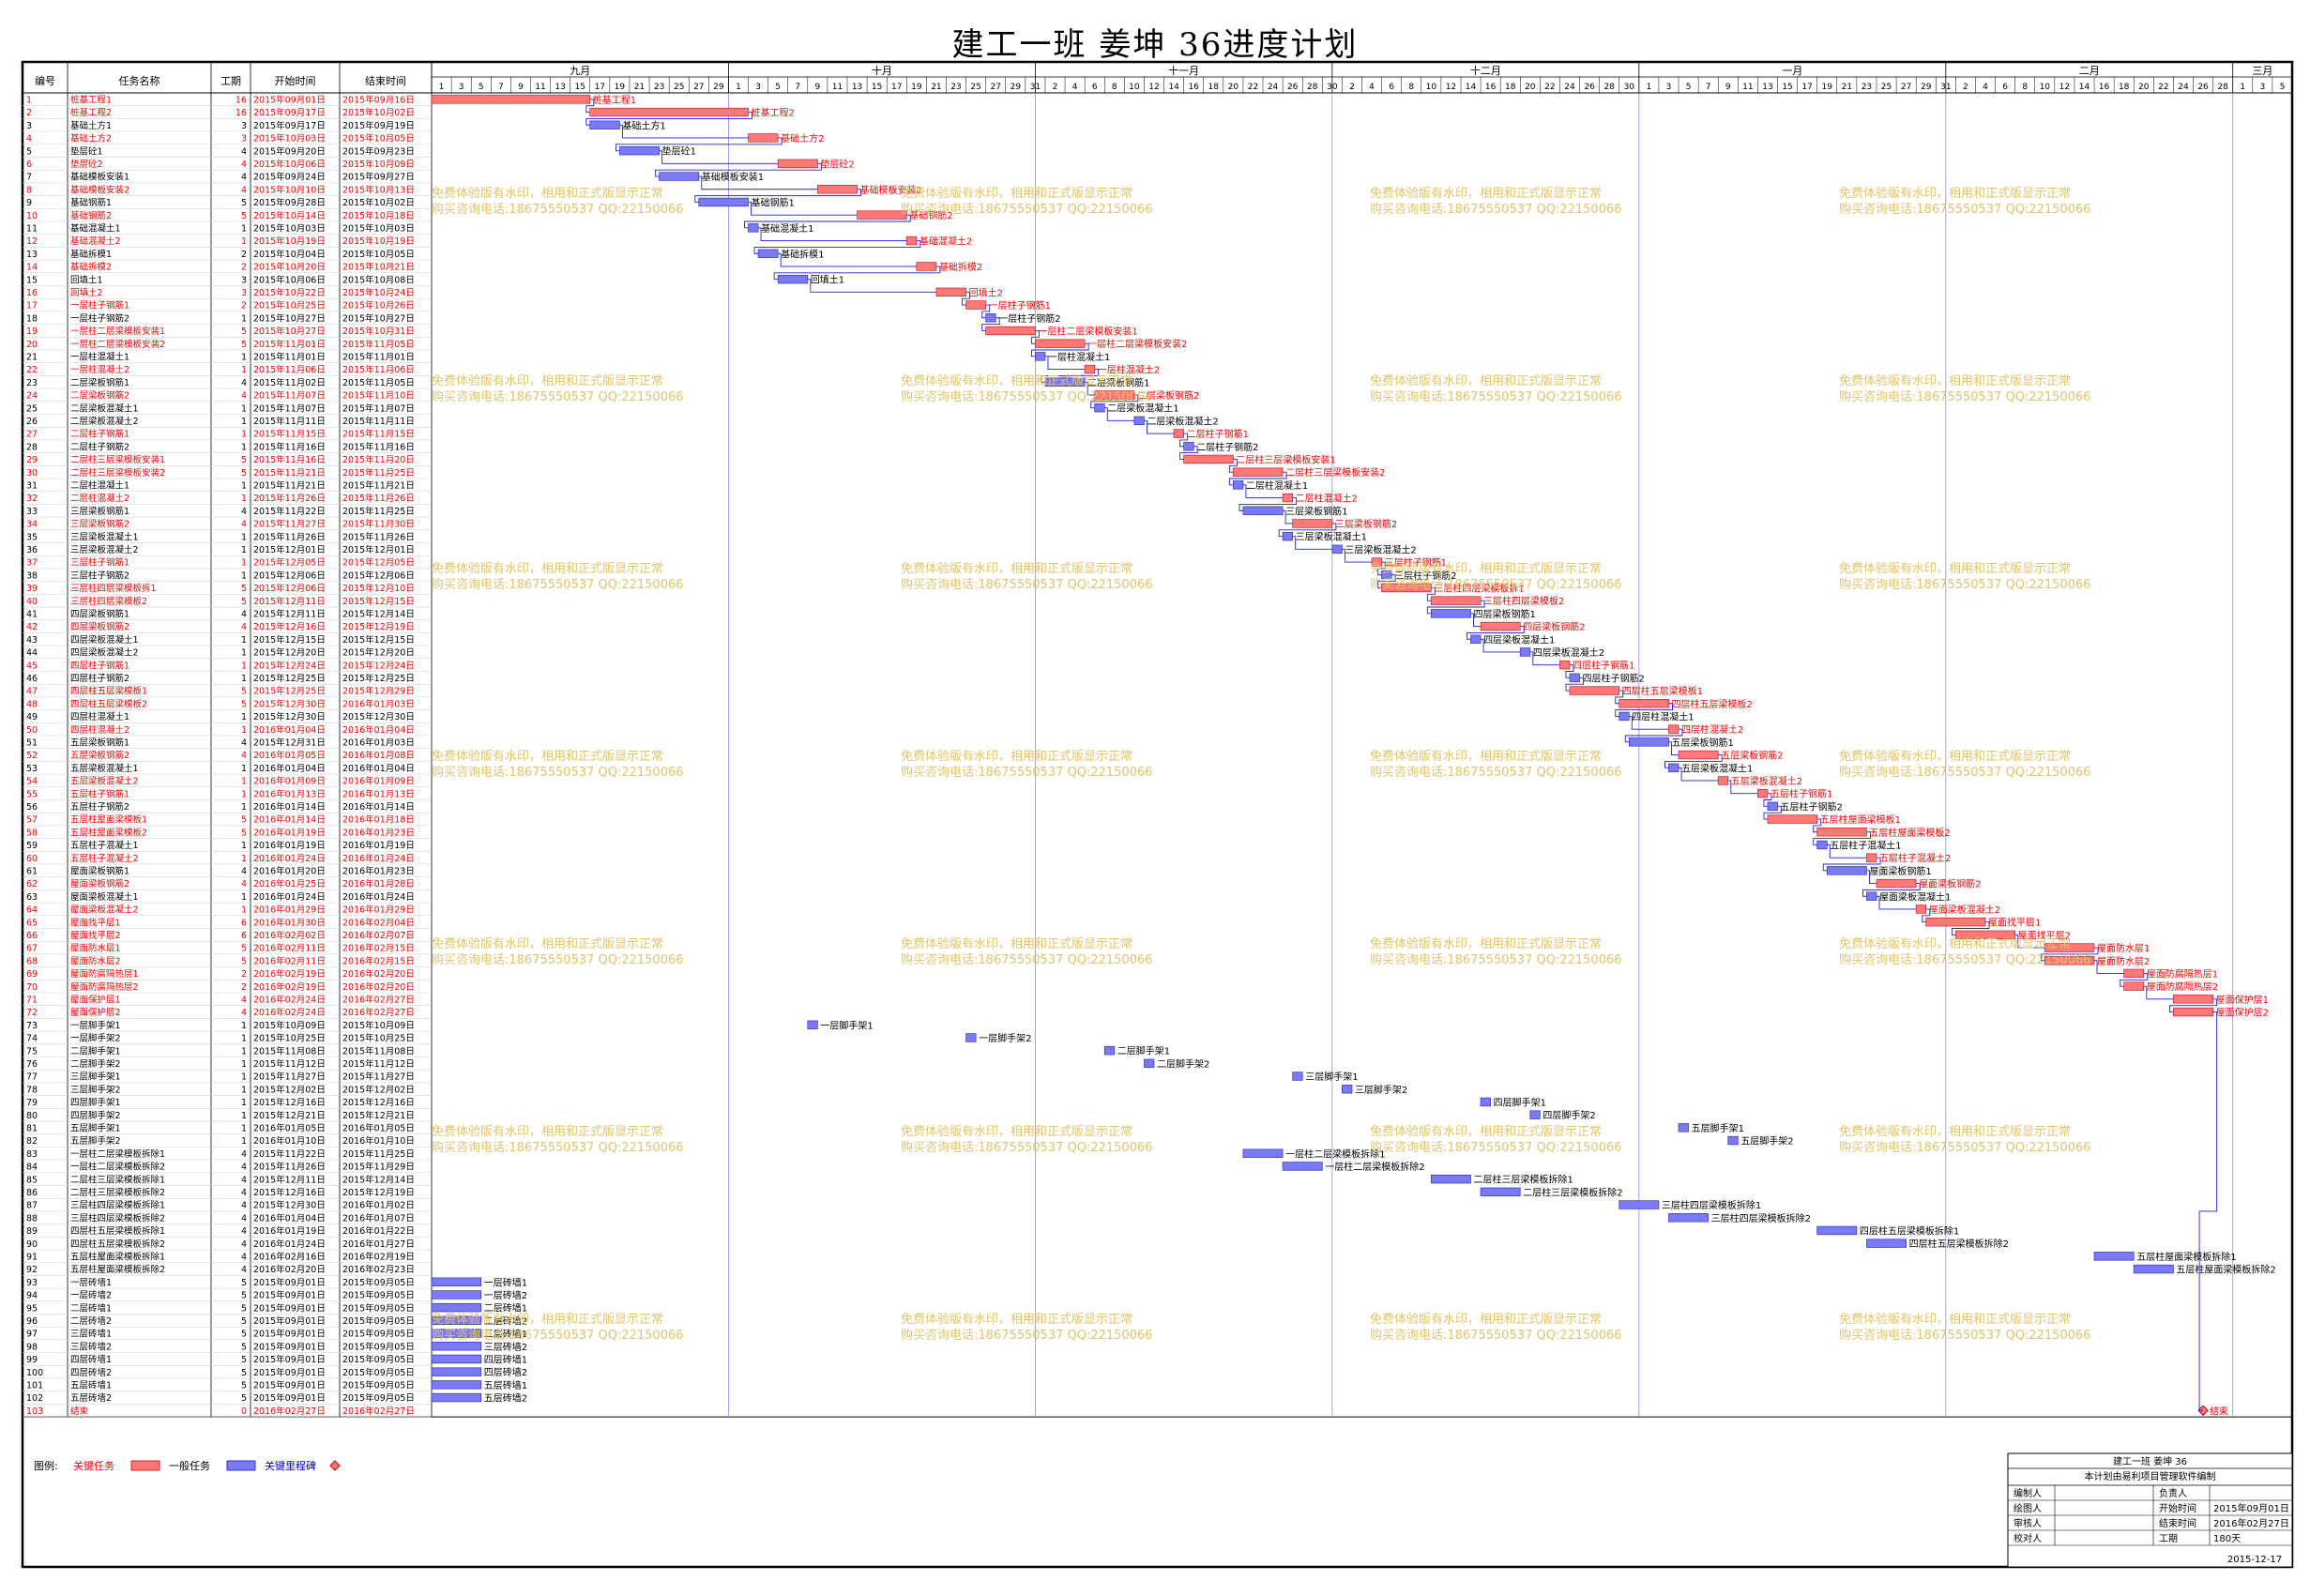  Describe the element at coordinates (86, 165) in the screenshot. I see `task-name: 垫层砼2` at that location.